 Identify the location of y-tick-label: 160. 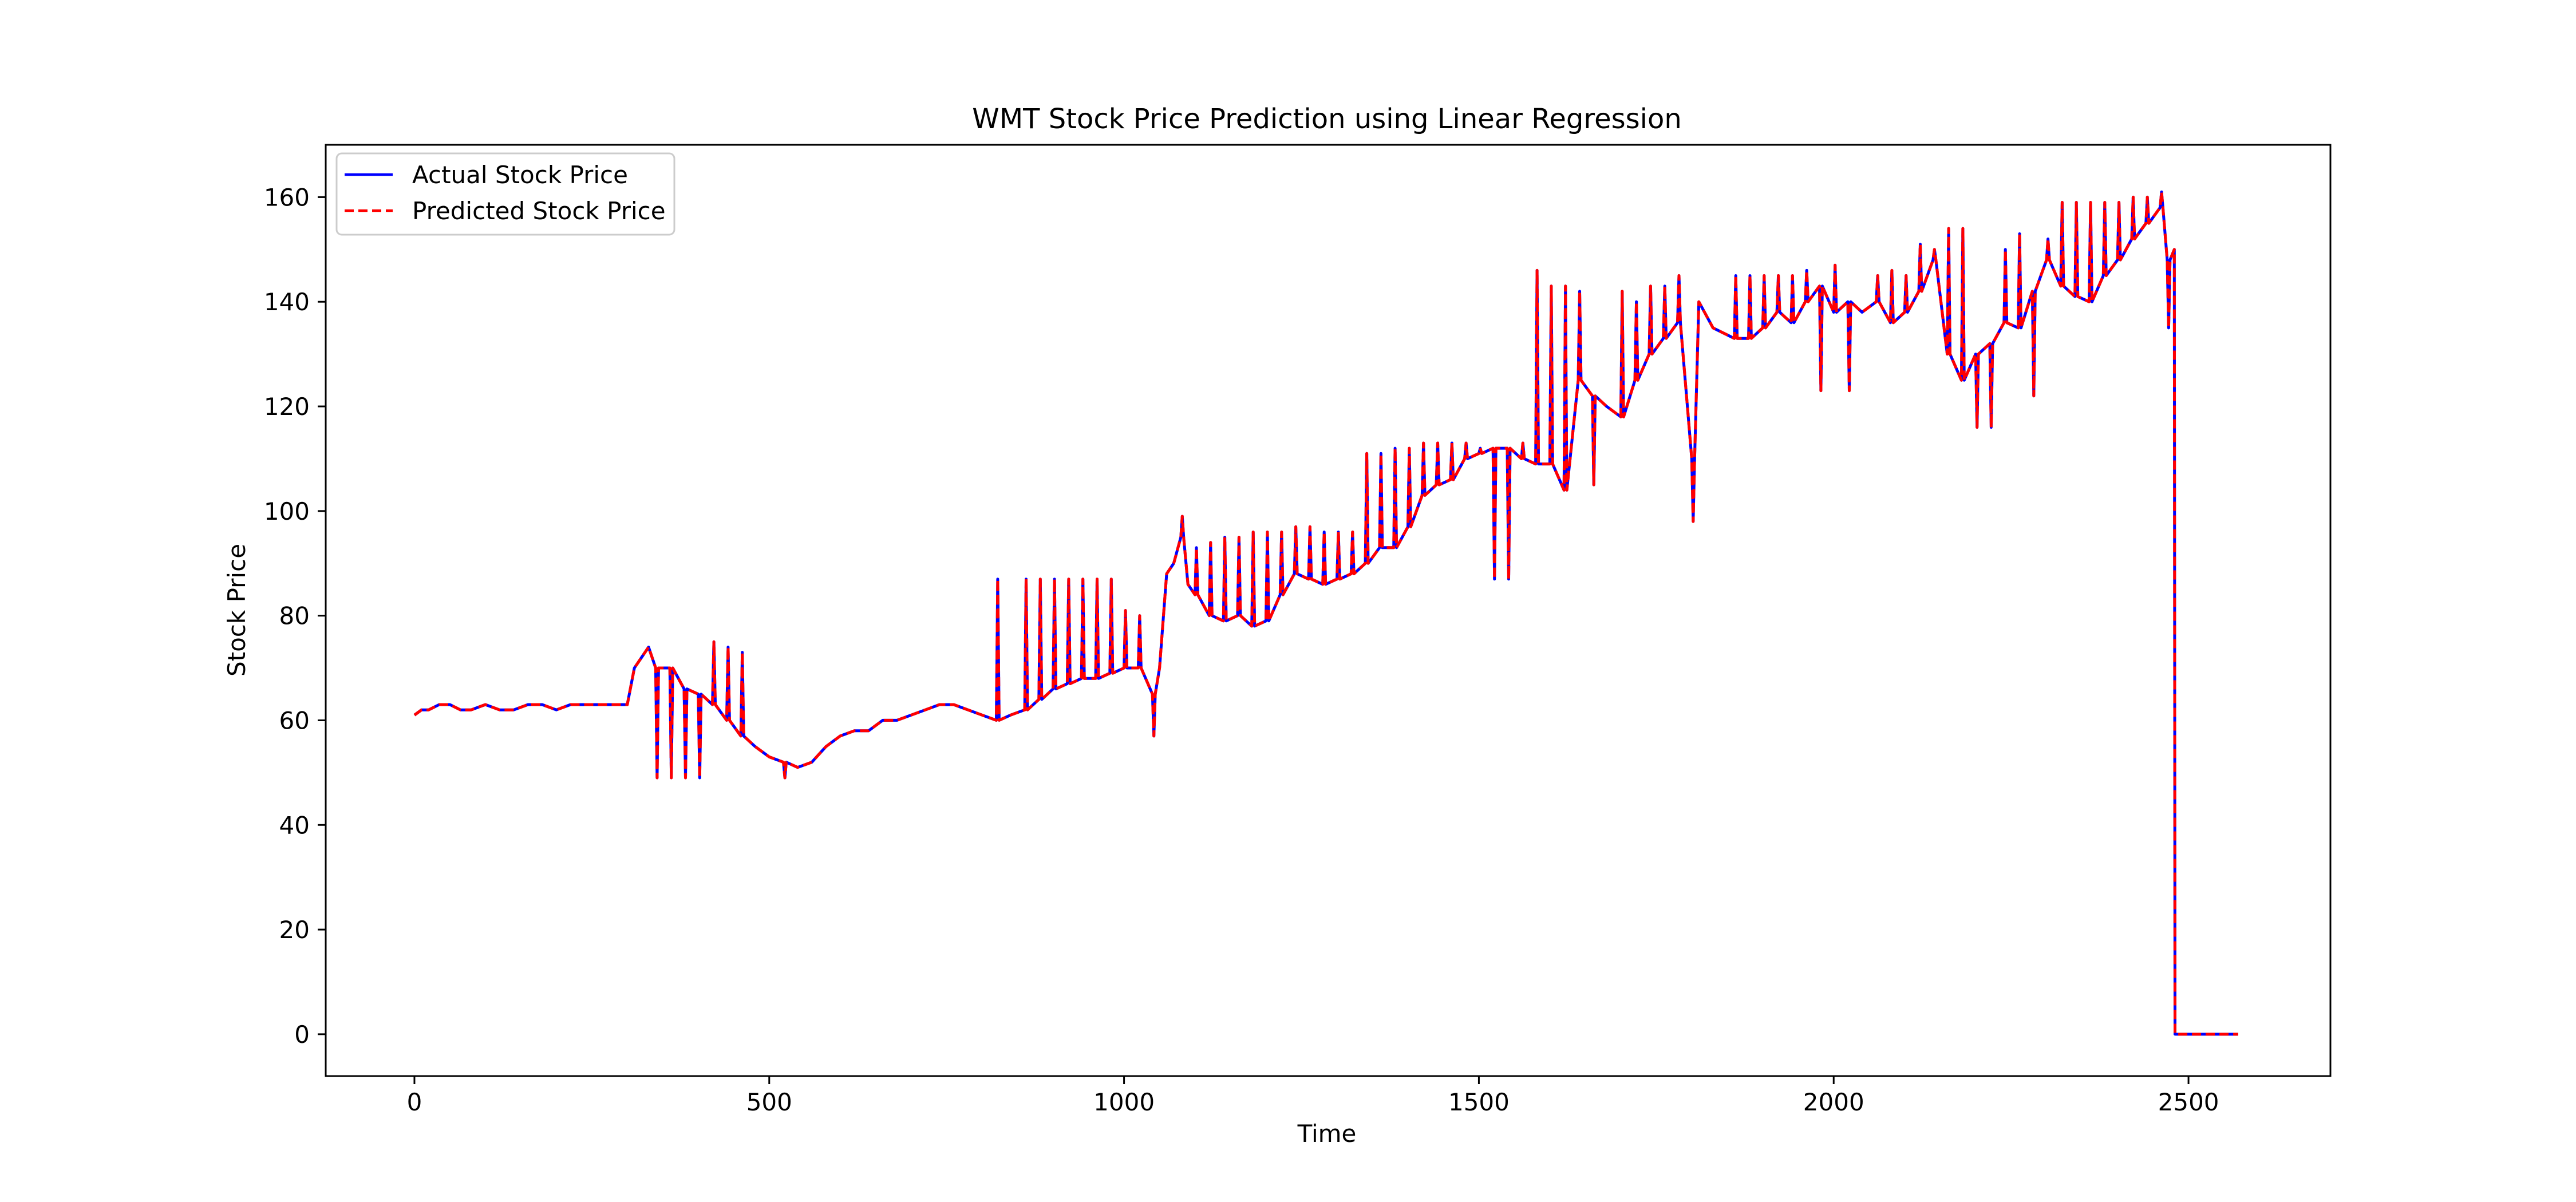
(287, 197).